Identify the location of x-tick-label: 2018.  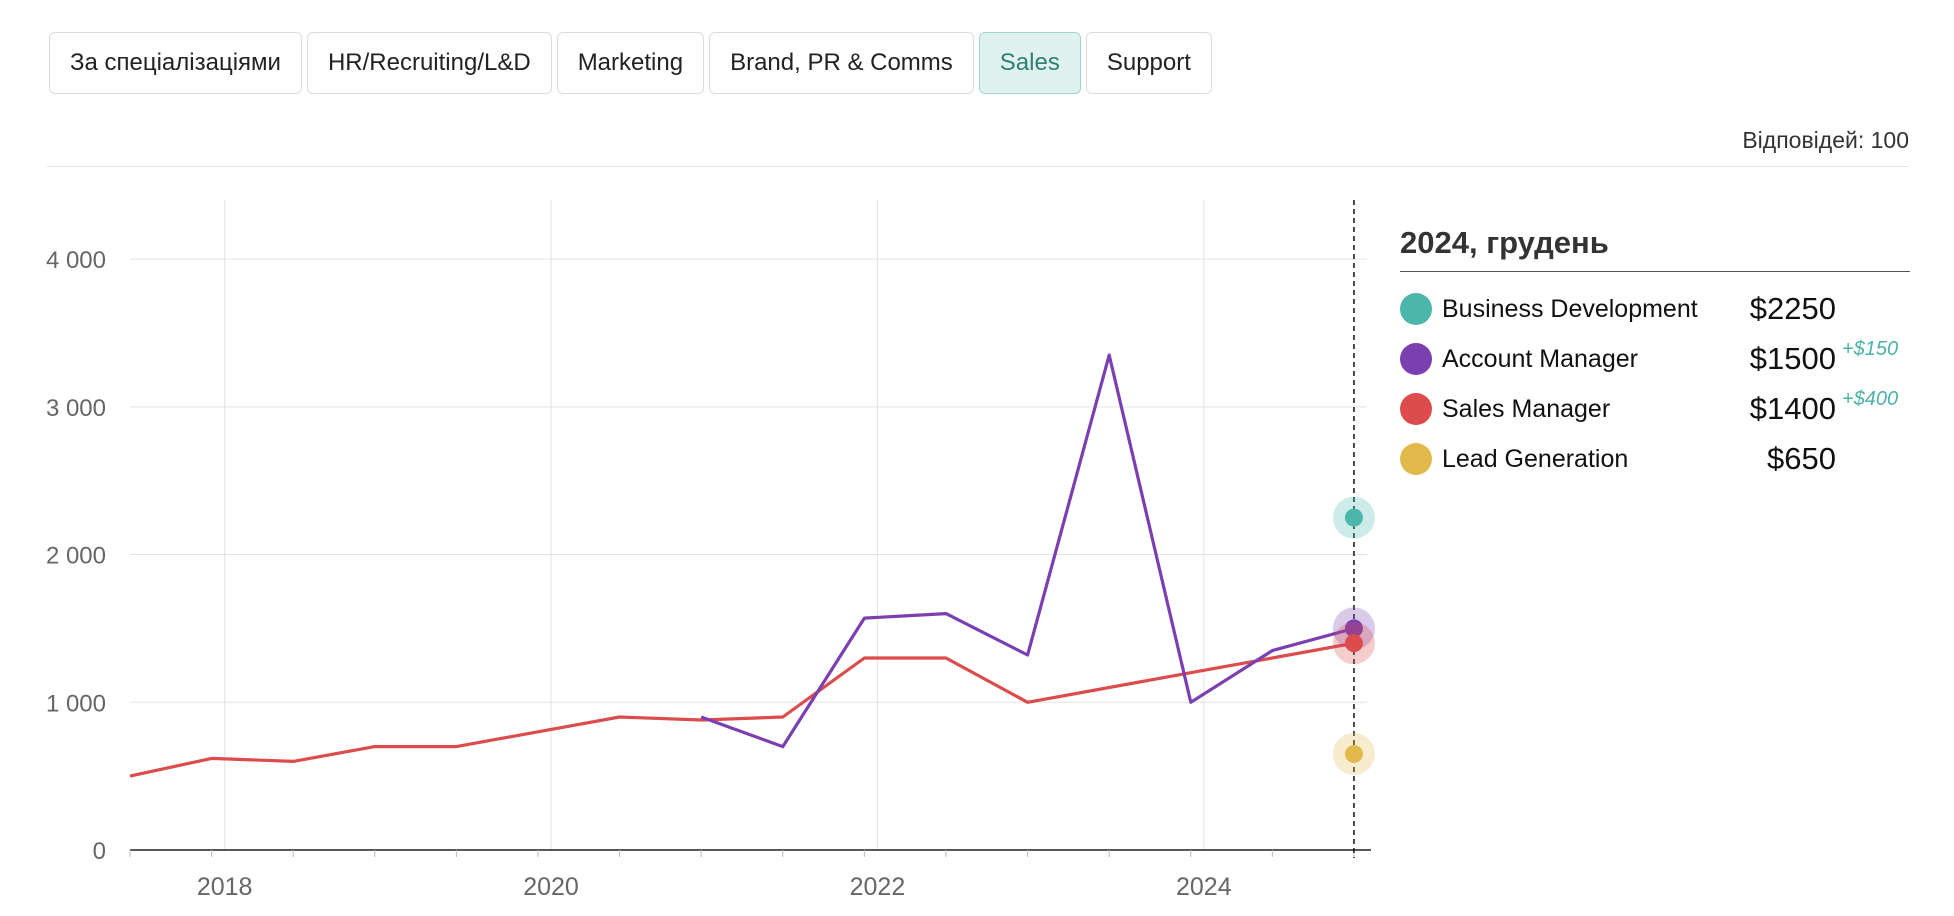
(225, 887).